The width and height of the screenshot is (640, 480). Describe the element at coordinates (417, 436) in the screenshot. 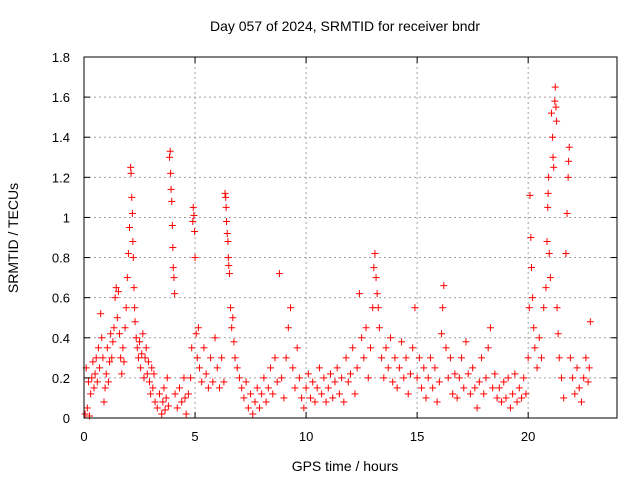

I see `x-tick-label: 15` at that location.